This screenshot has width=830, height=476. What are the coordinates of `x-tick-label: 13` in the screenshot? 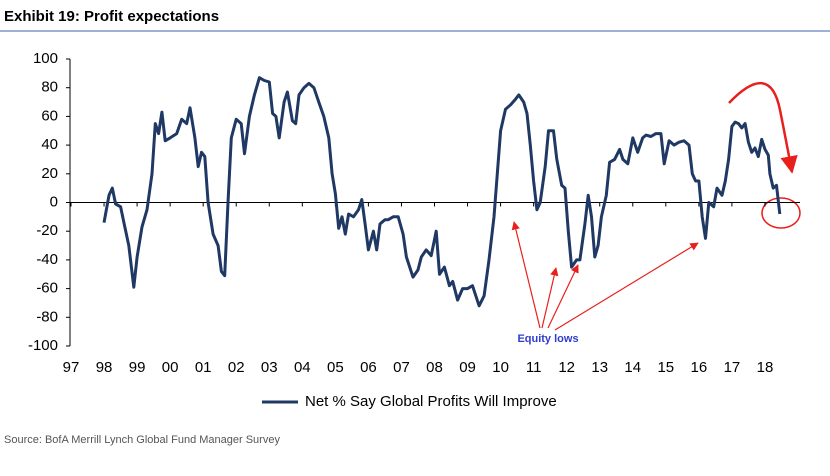 It's located at (599, 367).